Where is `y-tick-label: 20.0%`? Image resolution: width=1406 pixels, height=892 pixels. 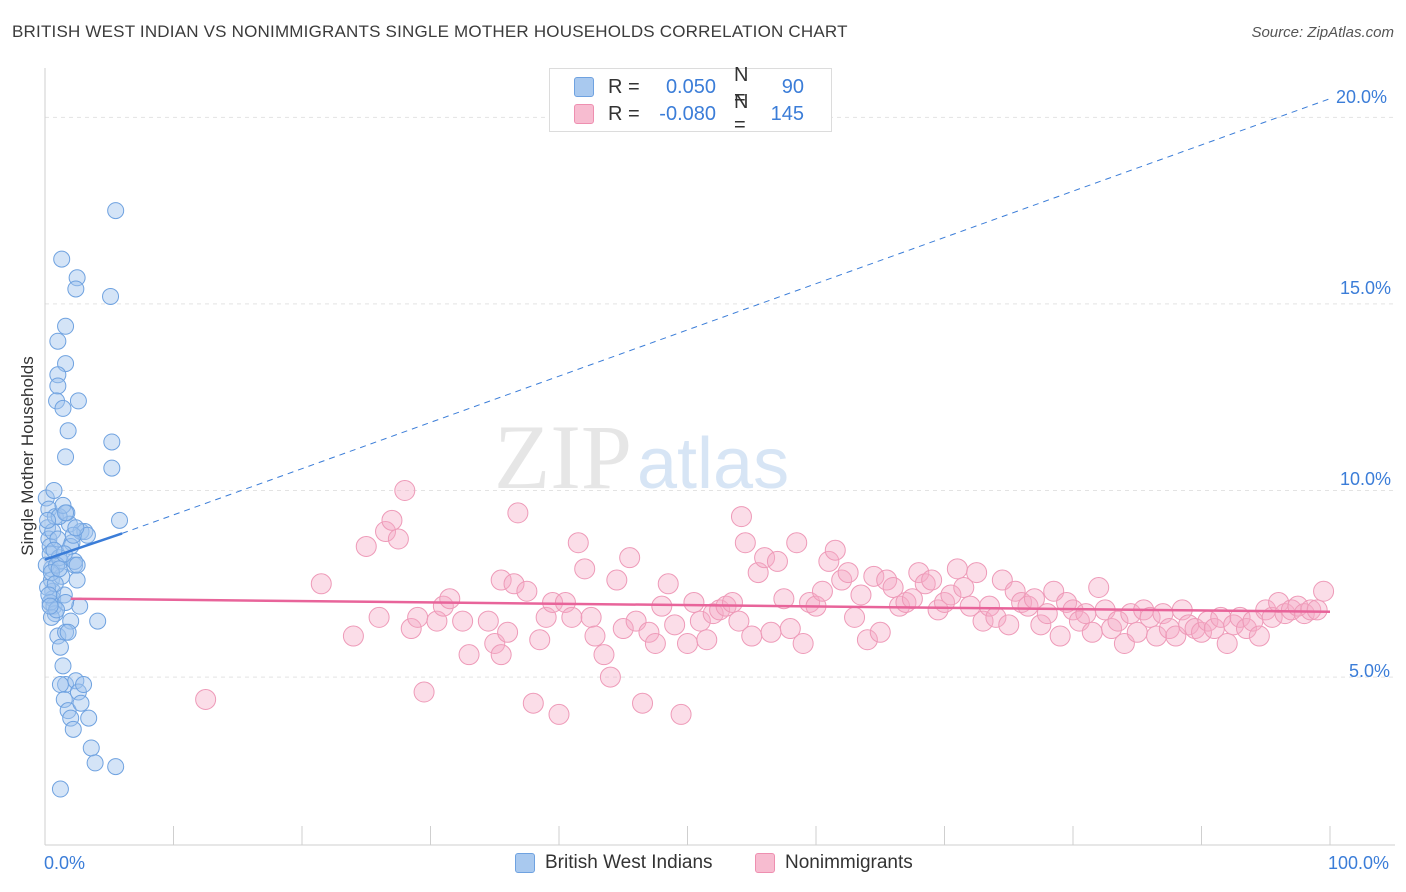
y-tick-label: 20.0% is located at coordinates (1362, 97).